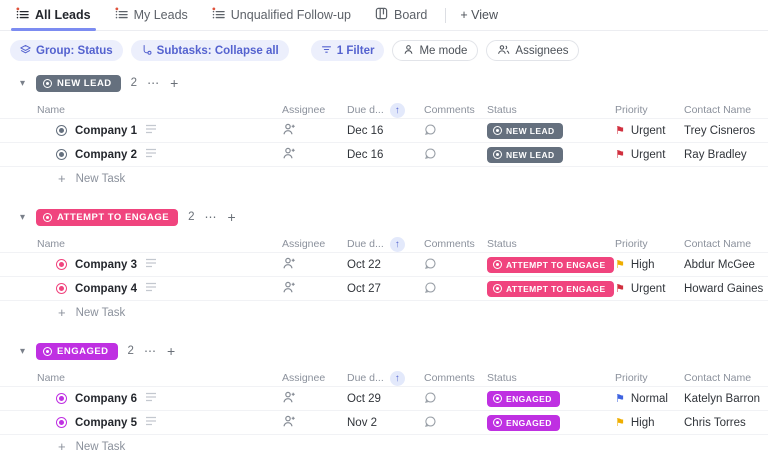 This screenshot has width=768, height=457. What do you see at coordinates (385, 378) in the screenshot?
I see `column-due-date: Due d... ↑` at bounding box center [385, 378].